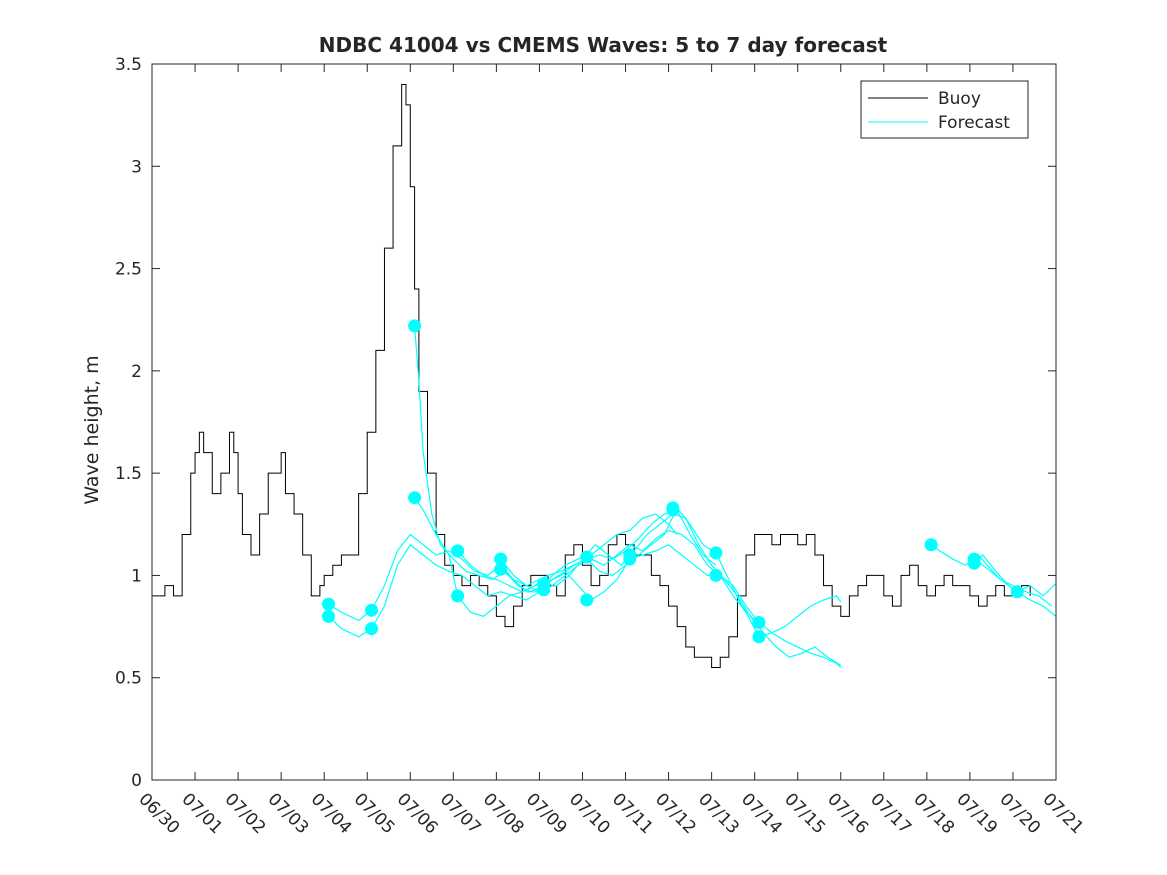 The width and height of the screenshot is (1167, 875). What do you see at coordinates (974, 123) in the screenshot?
I see `legend-forecast-label: Forecast` at bounding box center [974, 123].